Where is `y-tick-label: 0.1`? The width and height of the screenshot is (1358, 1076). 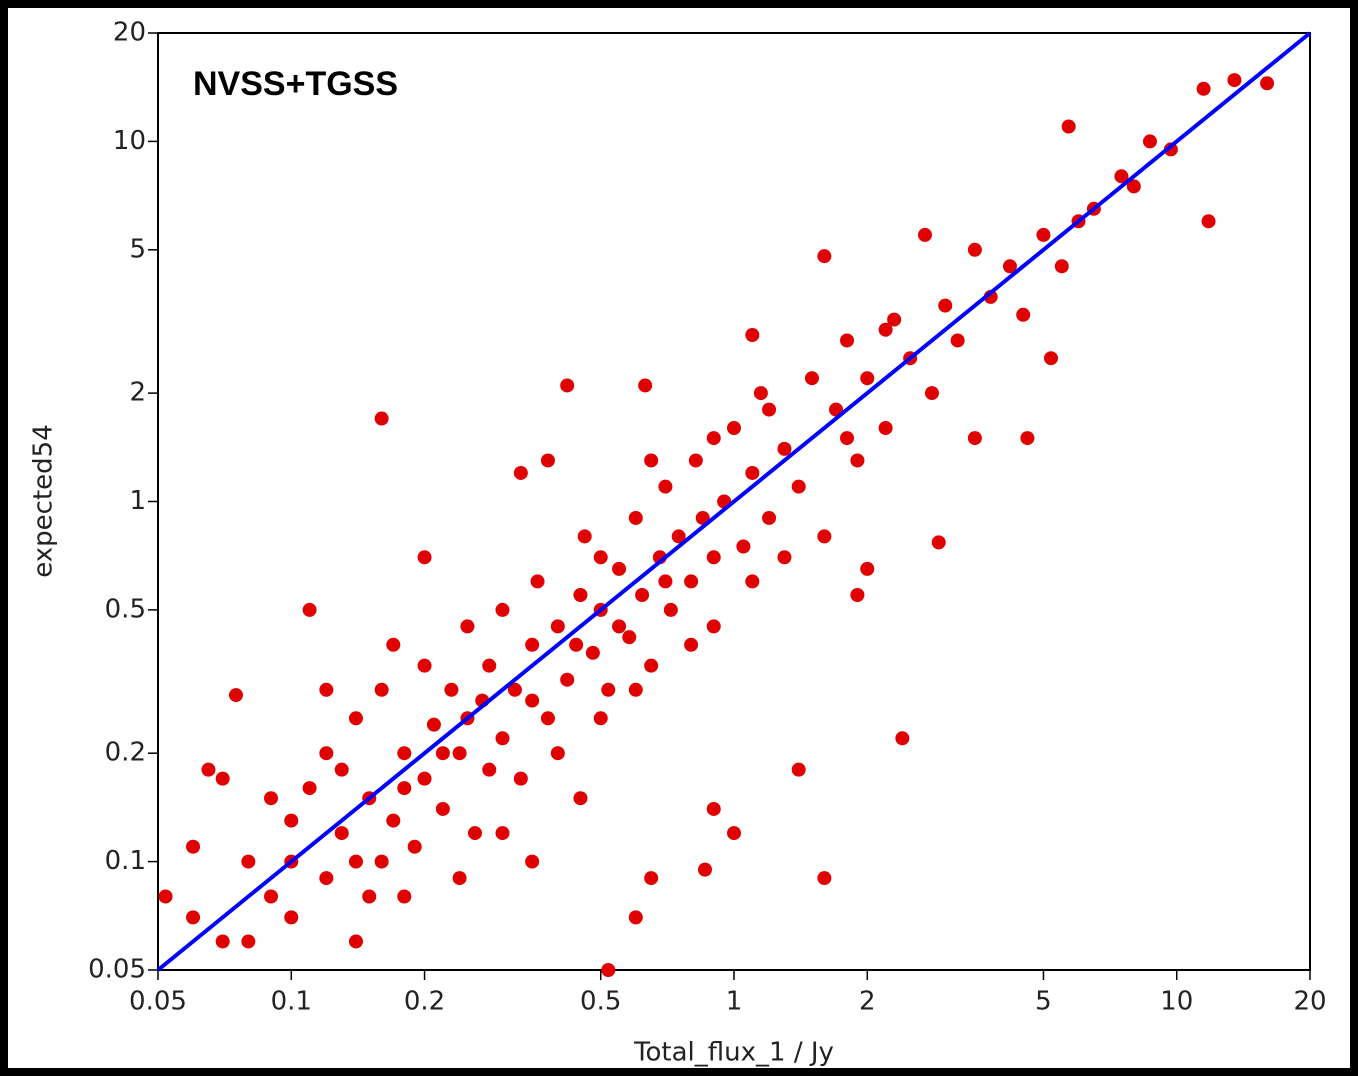 y-tick-label: 0.1 is located at coordinates (125, 861).